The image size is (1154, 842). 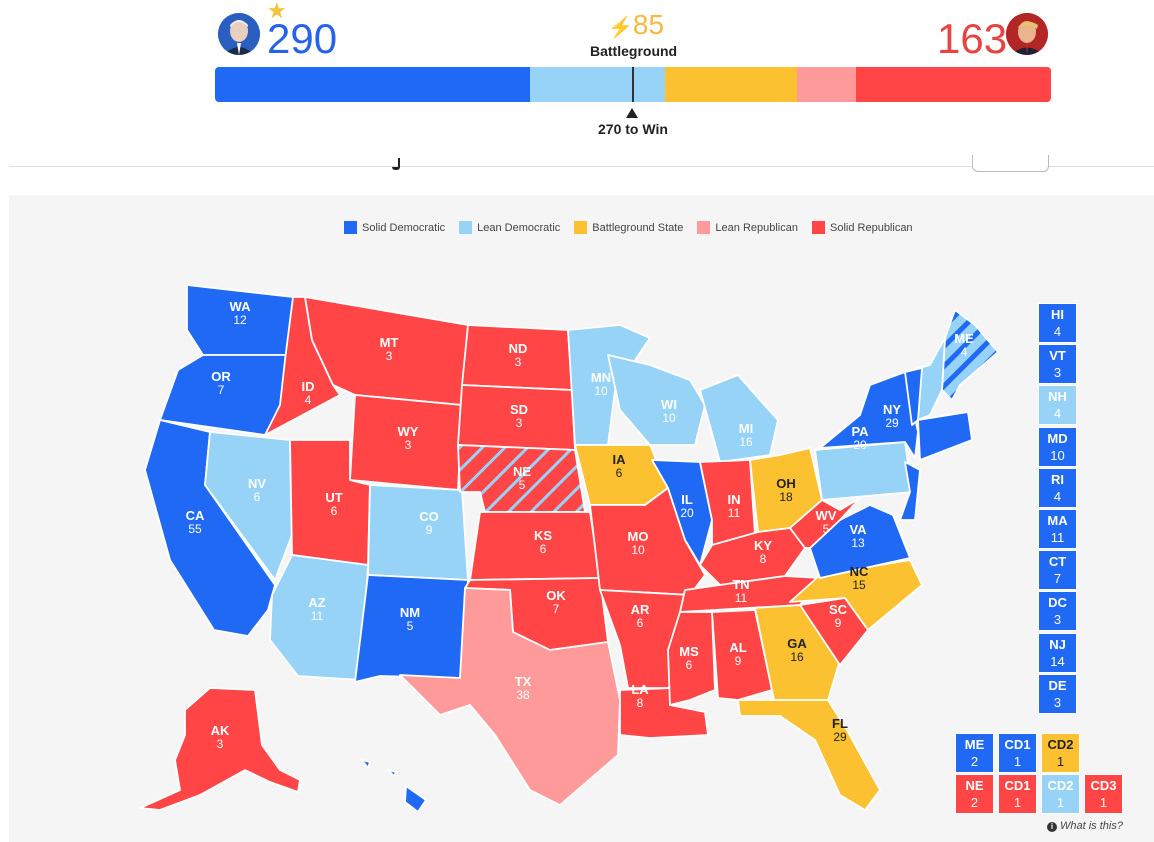 I want to click on state-nv, so click(x=248, y=506).